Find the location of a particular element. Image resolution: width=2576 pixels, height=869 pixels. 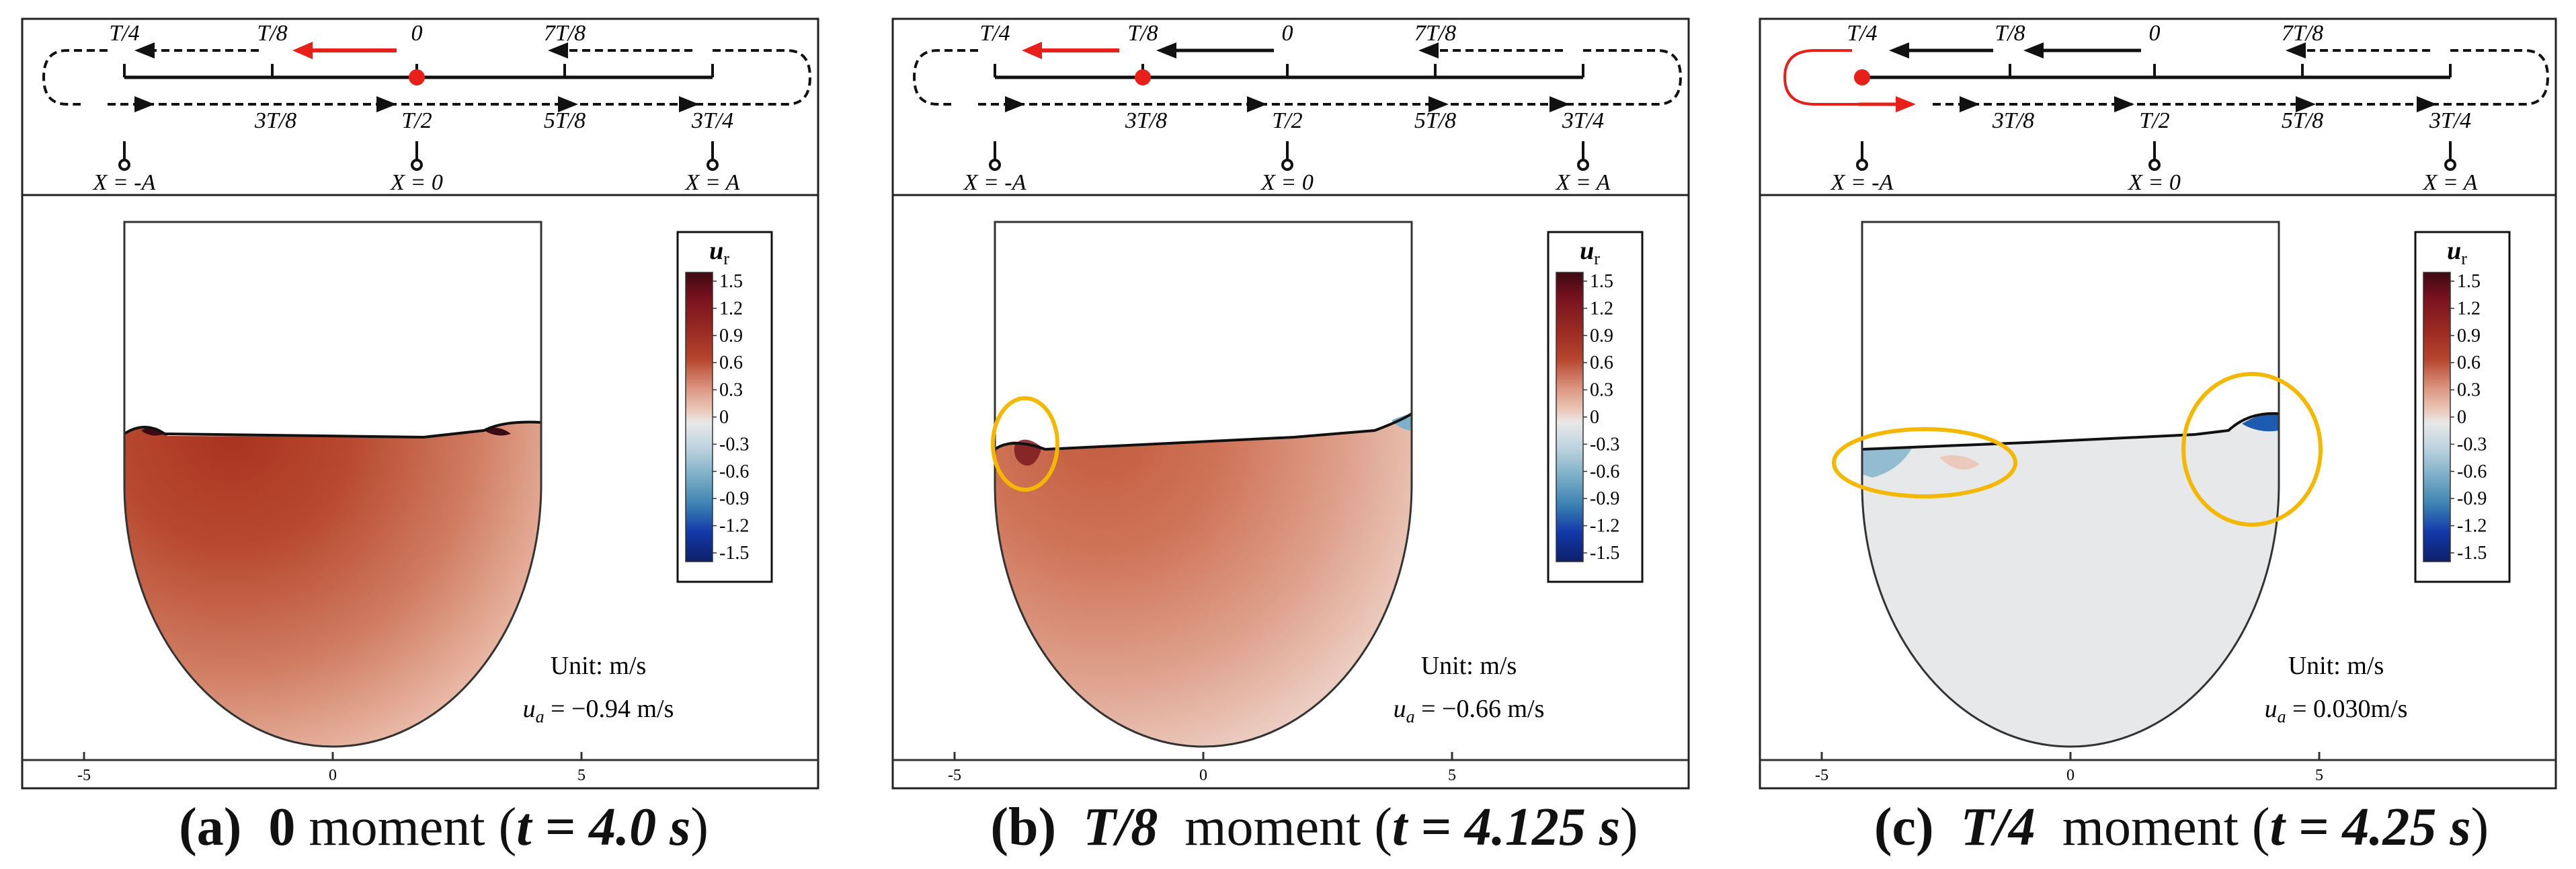

arrow-red-bottom-head is located at coordinates (1906, 104).